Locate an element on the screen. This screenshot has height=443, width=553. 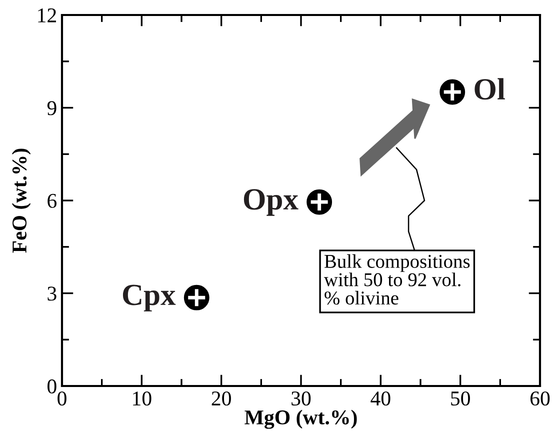
annotation: Opx is located at coordinates (271, 202).